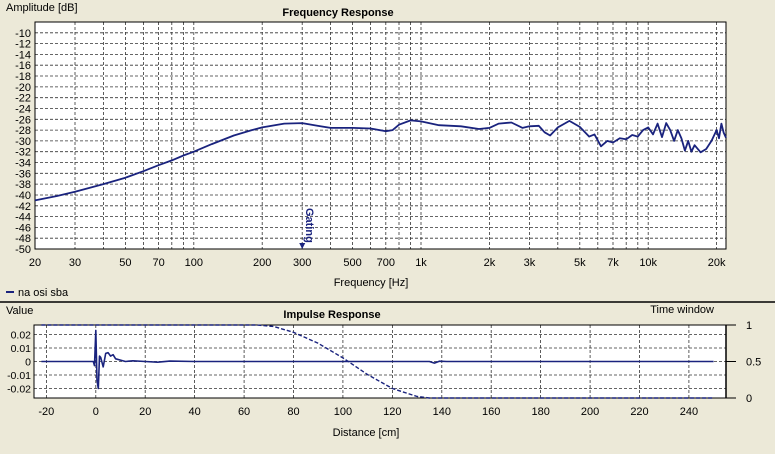  Describe the element at coordinates (749, 326) in the screenshot. I see `y2-tick-label: 1` at that location.